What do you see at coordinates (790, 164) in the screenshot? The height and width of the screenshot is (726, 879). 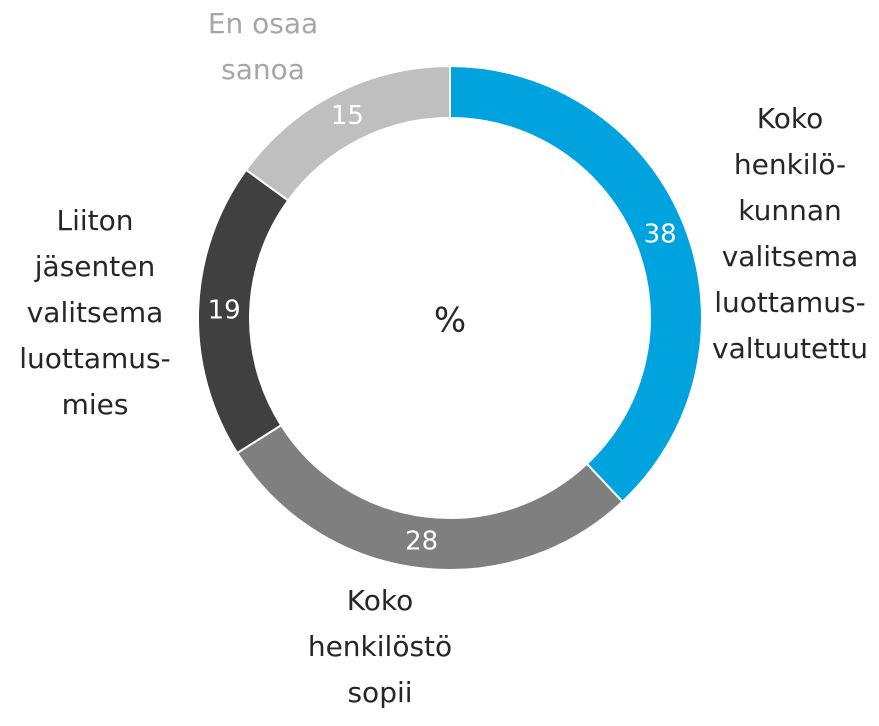 I see `category-label: henkilö-` at bounding box center [790, 164].